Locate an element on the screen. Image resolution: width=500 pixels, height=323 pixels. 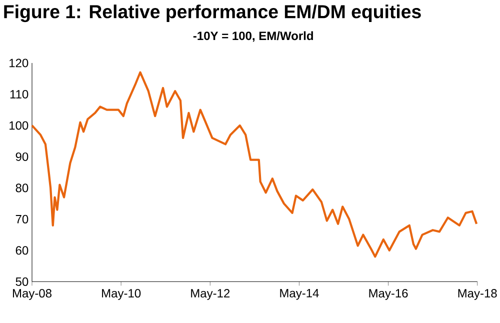
chart-title: Figure 1: Relative performance EM/DM equities is located at coordinates (212, 13).